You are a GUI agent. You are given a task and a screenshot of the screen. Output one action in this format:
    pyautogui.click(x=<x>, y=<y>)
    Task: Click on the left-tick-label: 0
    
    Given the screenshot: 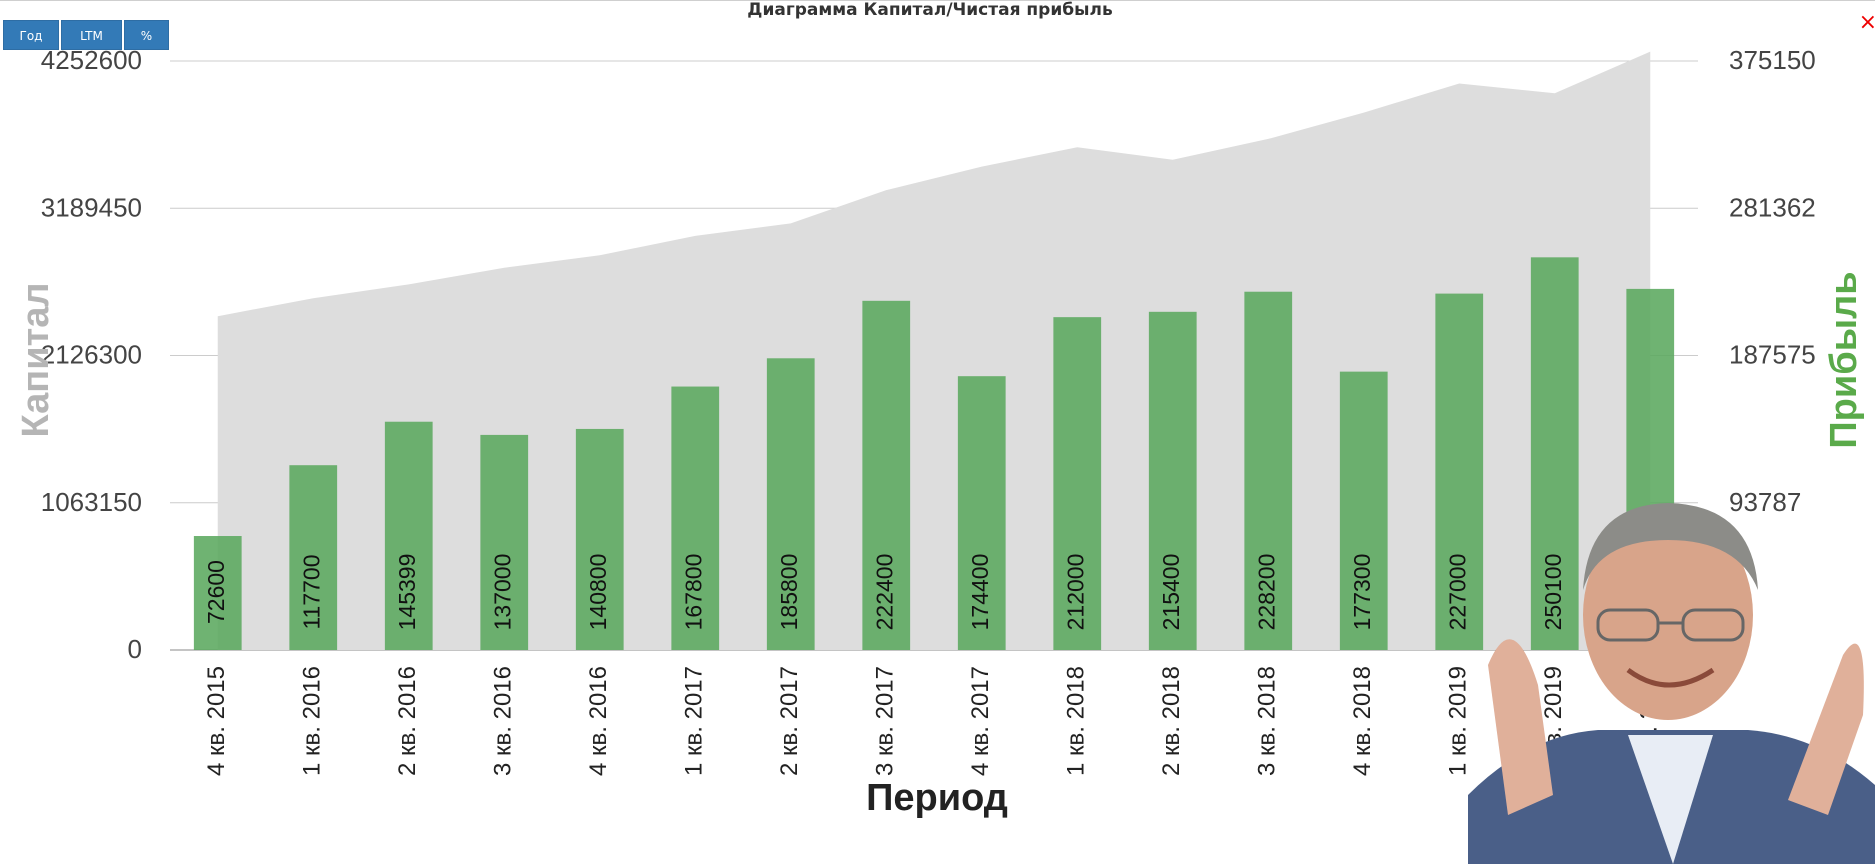 What is the action you would take?
    pyautogui.click(x=135, y=649)
    